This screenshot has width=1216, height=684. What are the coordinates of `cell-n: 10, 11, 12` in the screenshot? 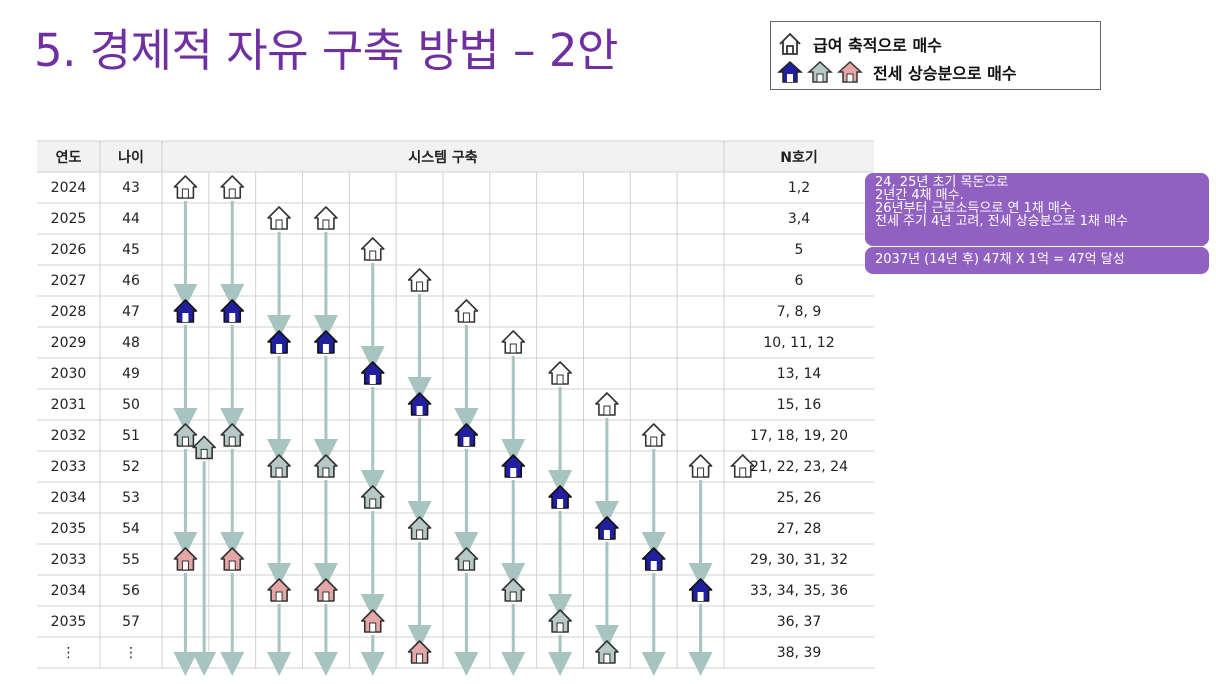 It's located at (798, 343).